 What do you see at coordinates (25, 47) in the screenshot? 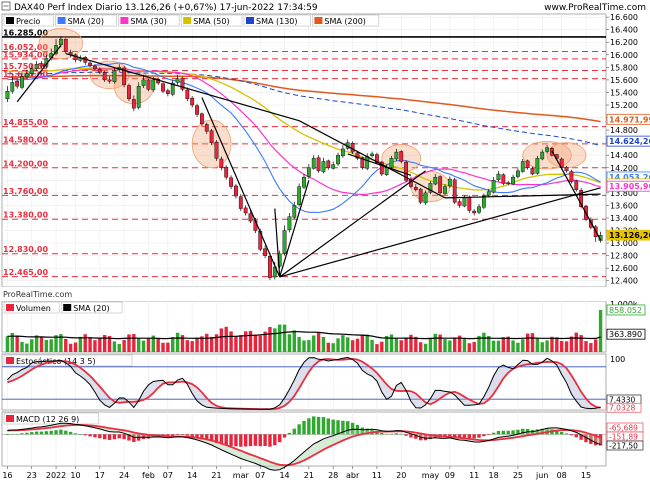
I see `level-label: 16.052,00` at bounding box center [25, 47].